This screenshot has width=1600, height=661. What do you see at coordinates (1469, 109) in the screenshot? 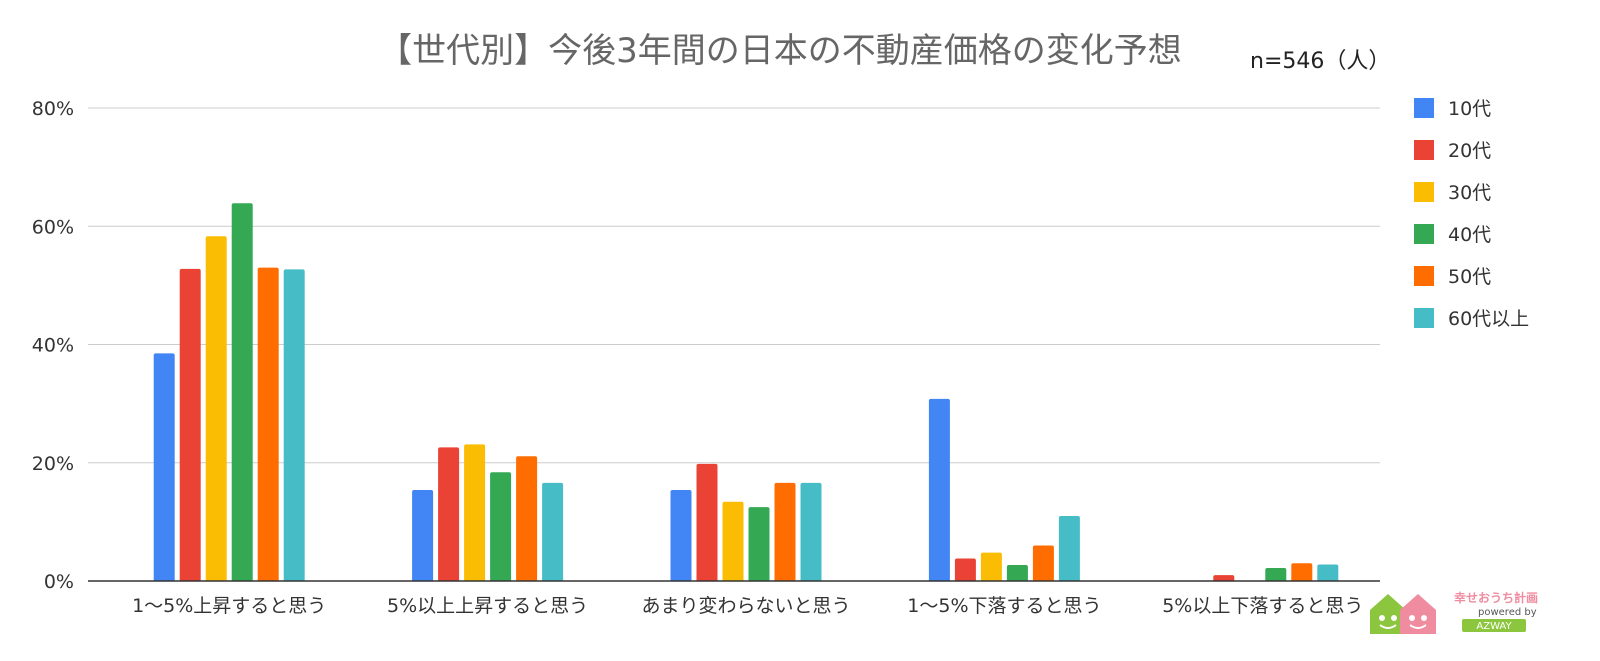
I see `legend-label: 10代` at bounding box center [1469, 109].